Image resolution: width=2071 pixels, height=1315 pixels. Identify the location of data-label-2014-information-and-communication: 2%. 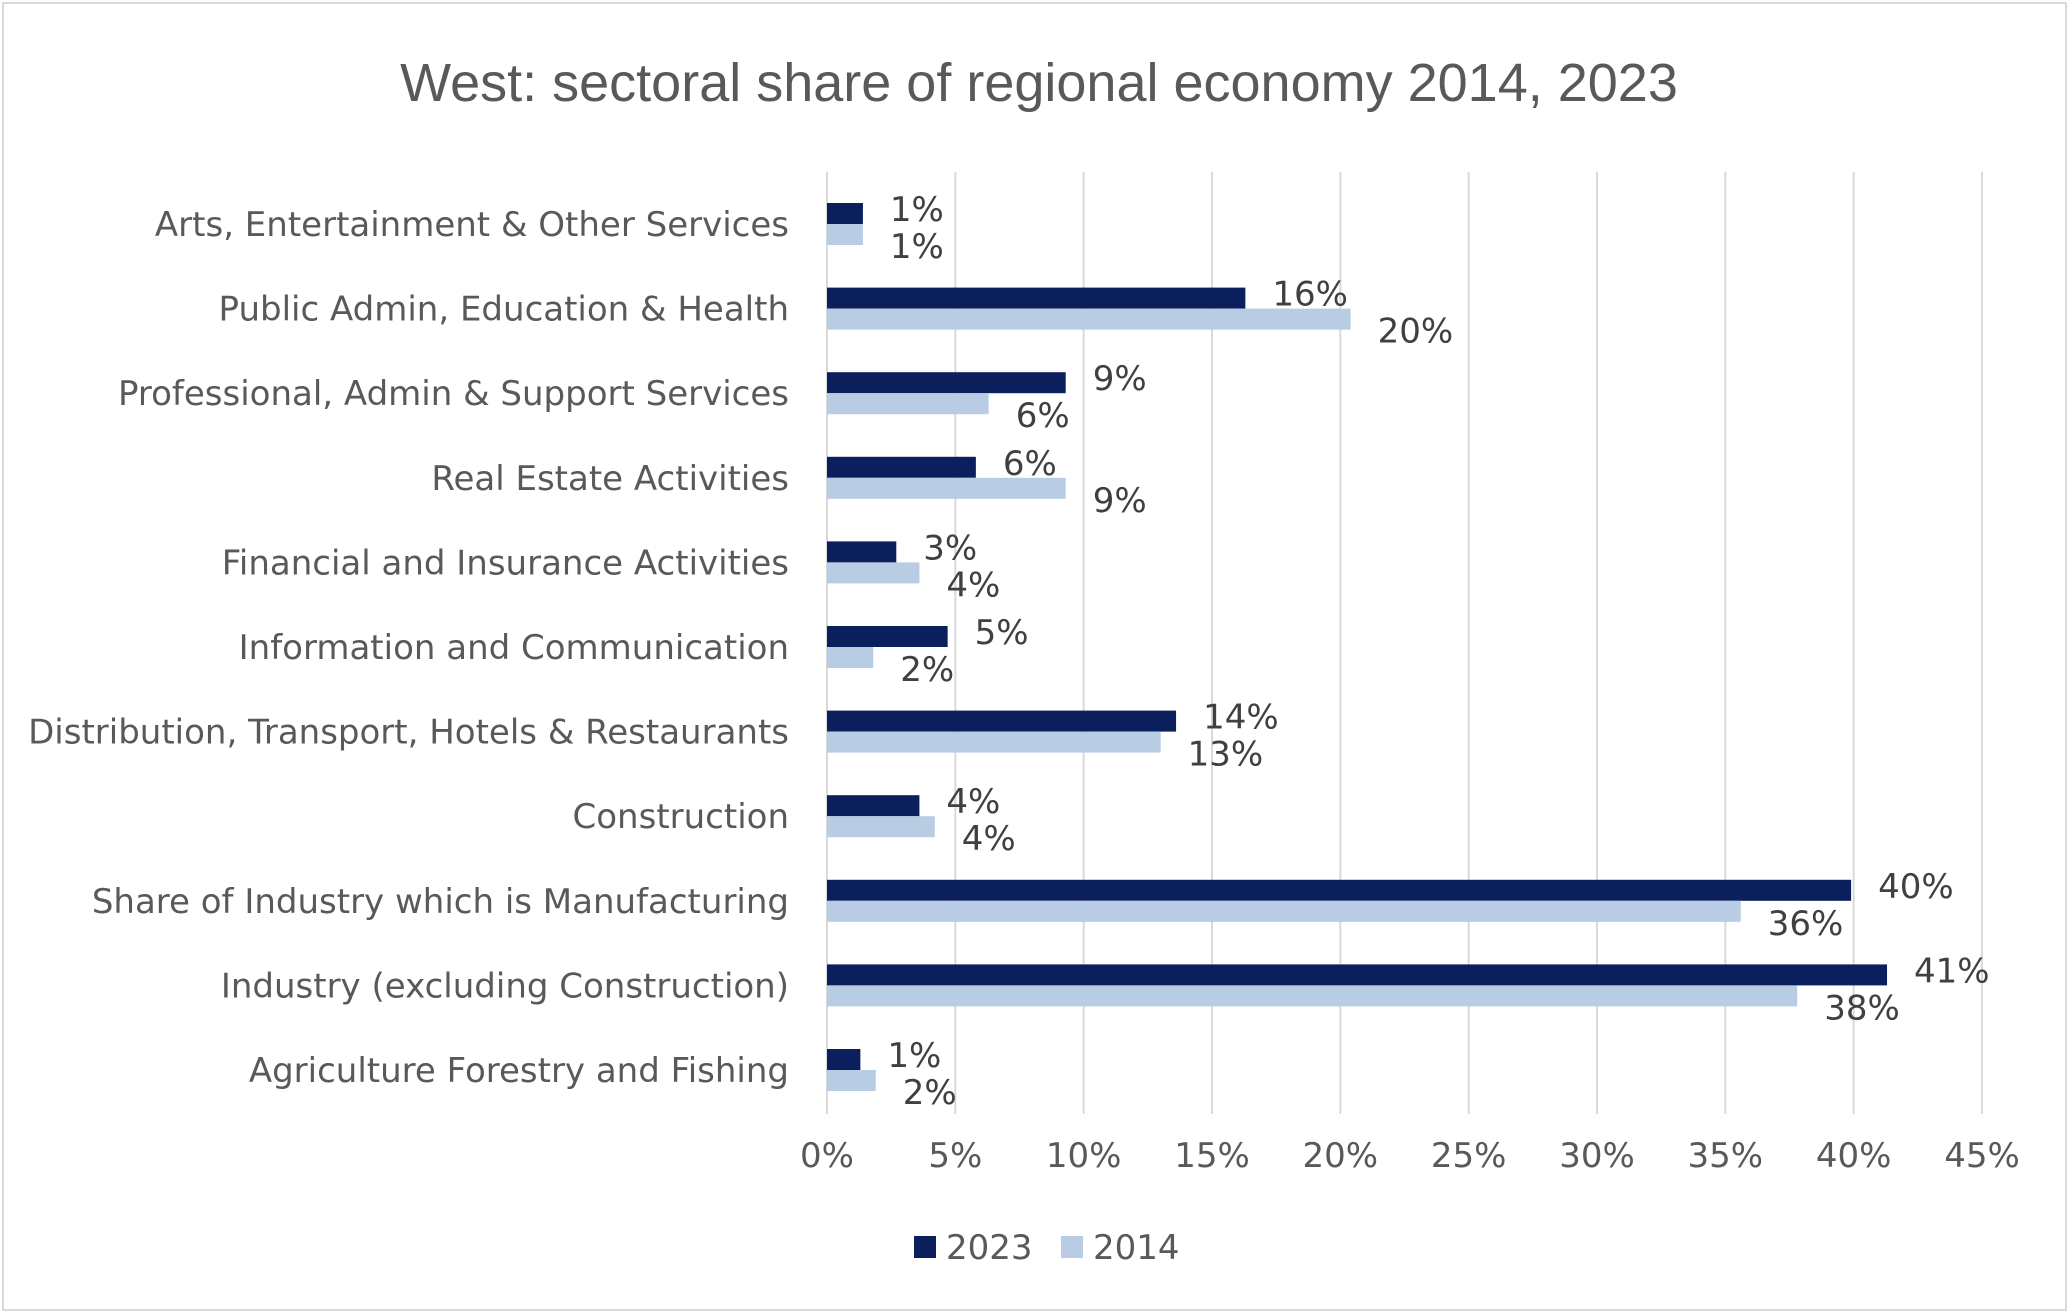
(927, 670).